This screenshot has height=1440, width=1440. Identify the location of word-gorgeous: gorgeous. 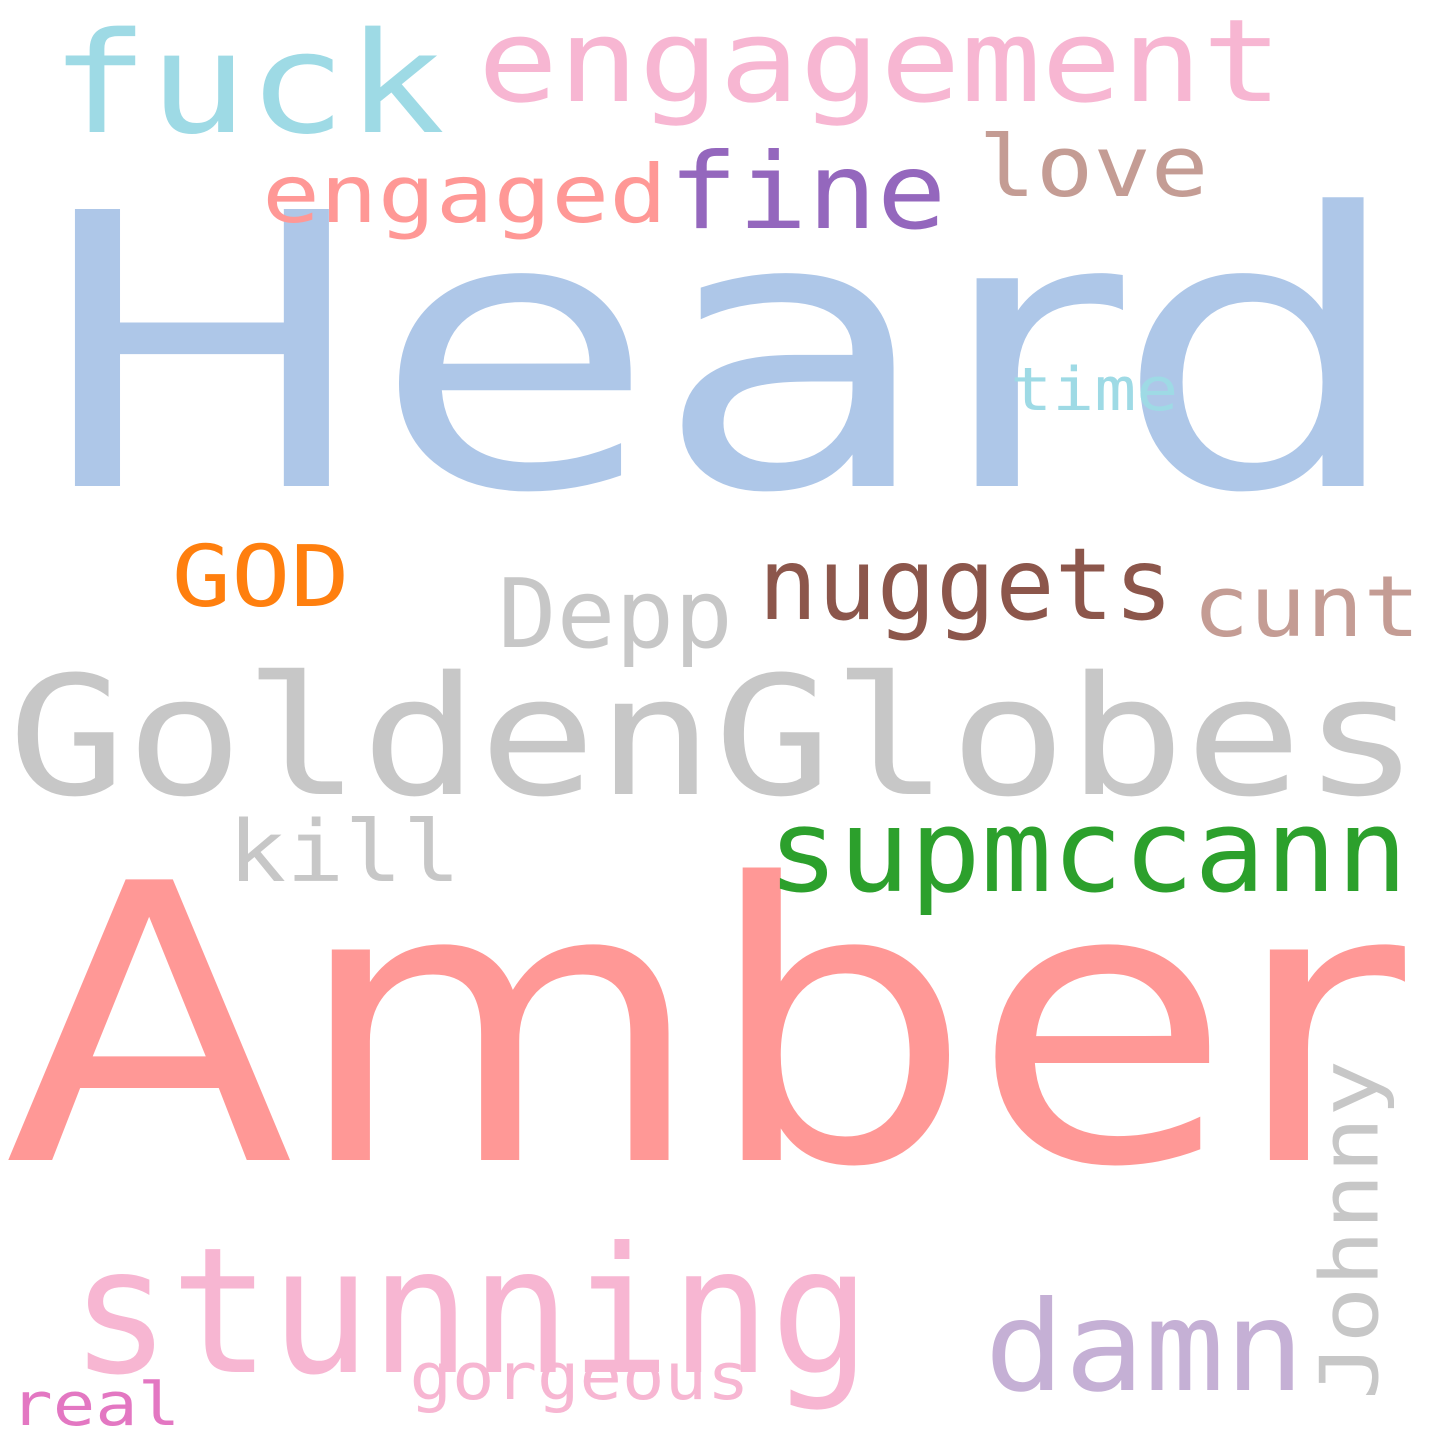
(579, 1377).